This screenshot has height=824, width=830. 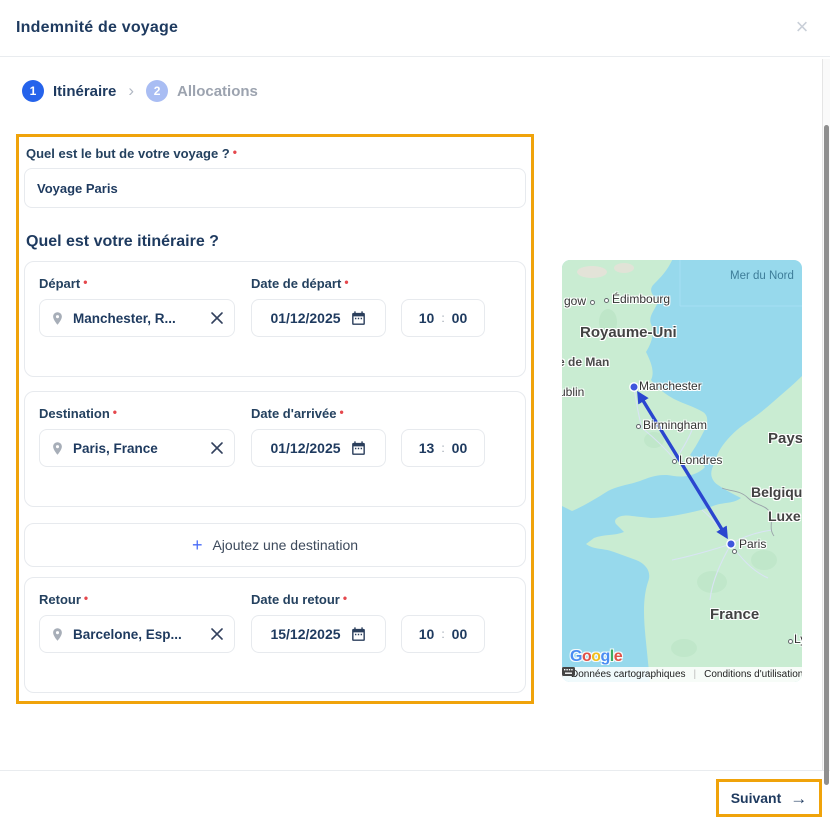 I want to click on step-2-circle: 2, so click(x=157, y=91).